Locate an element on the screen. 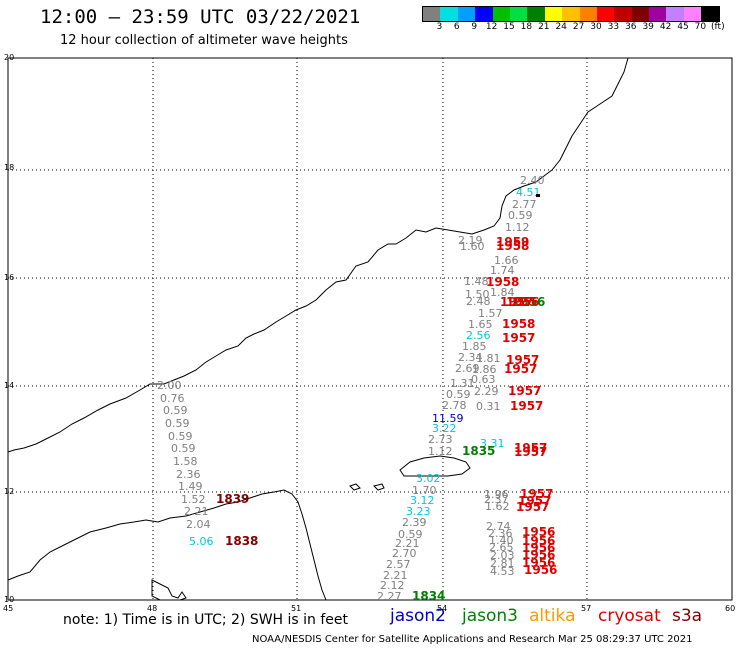  legend-s3a: s3a is located at coordinates (687, 616).